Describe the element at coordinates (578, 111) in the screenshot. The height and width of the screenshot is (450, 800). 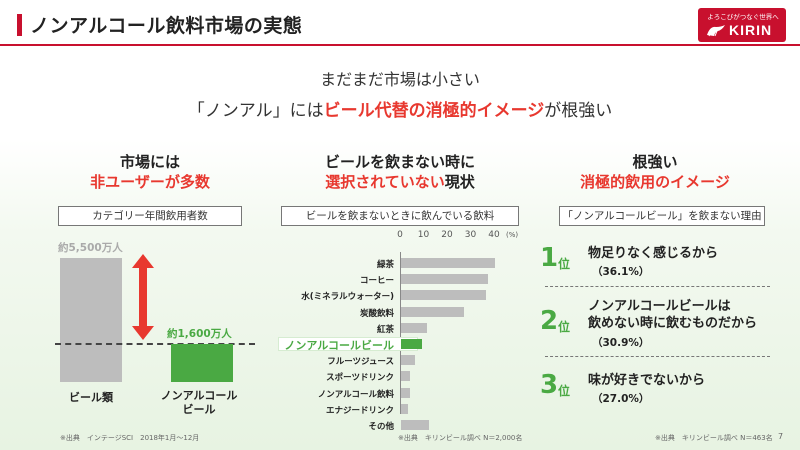
I see `headline-line2-post: が根強い` at that location.